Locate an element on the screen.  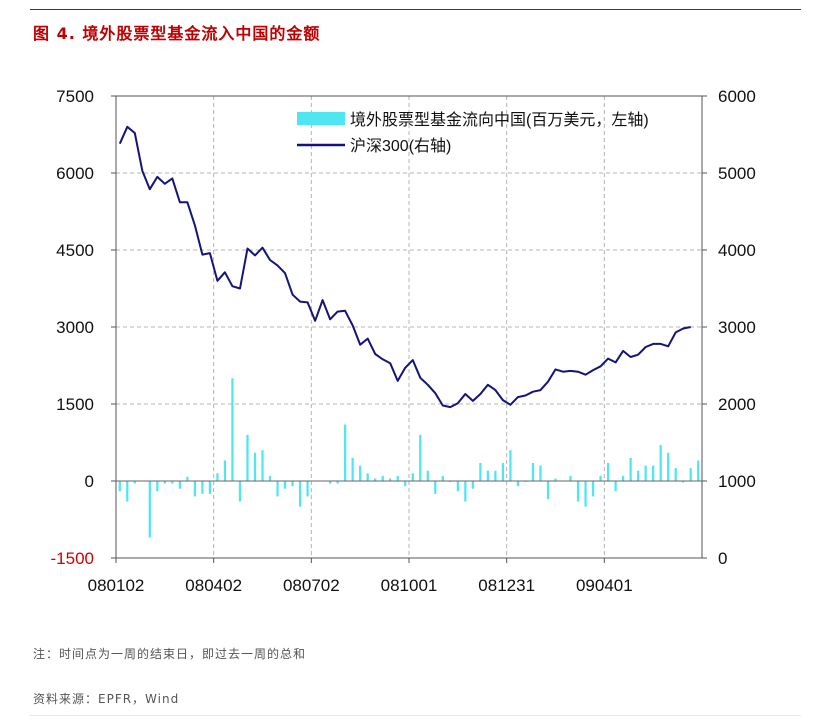
x-tick-label-0: 080102 is located at coordinates (116, 585).